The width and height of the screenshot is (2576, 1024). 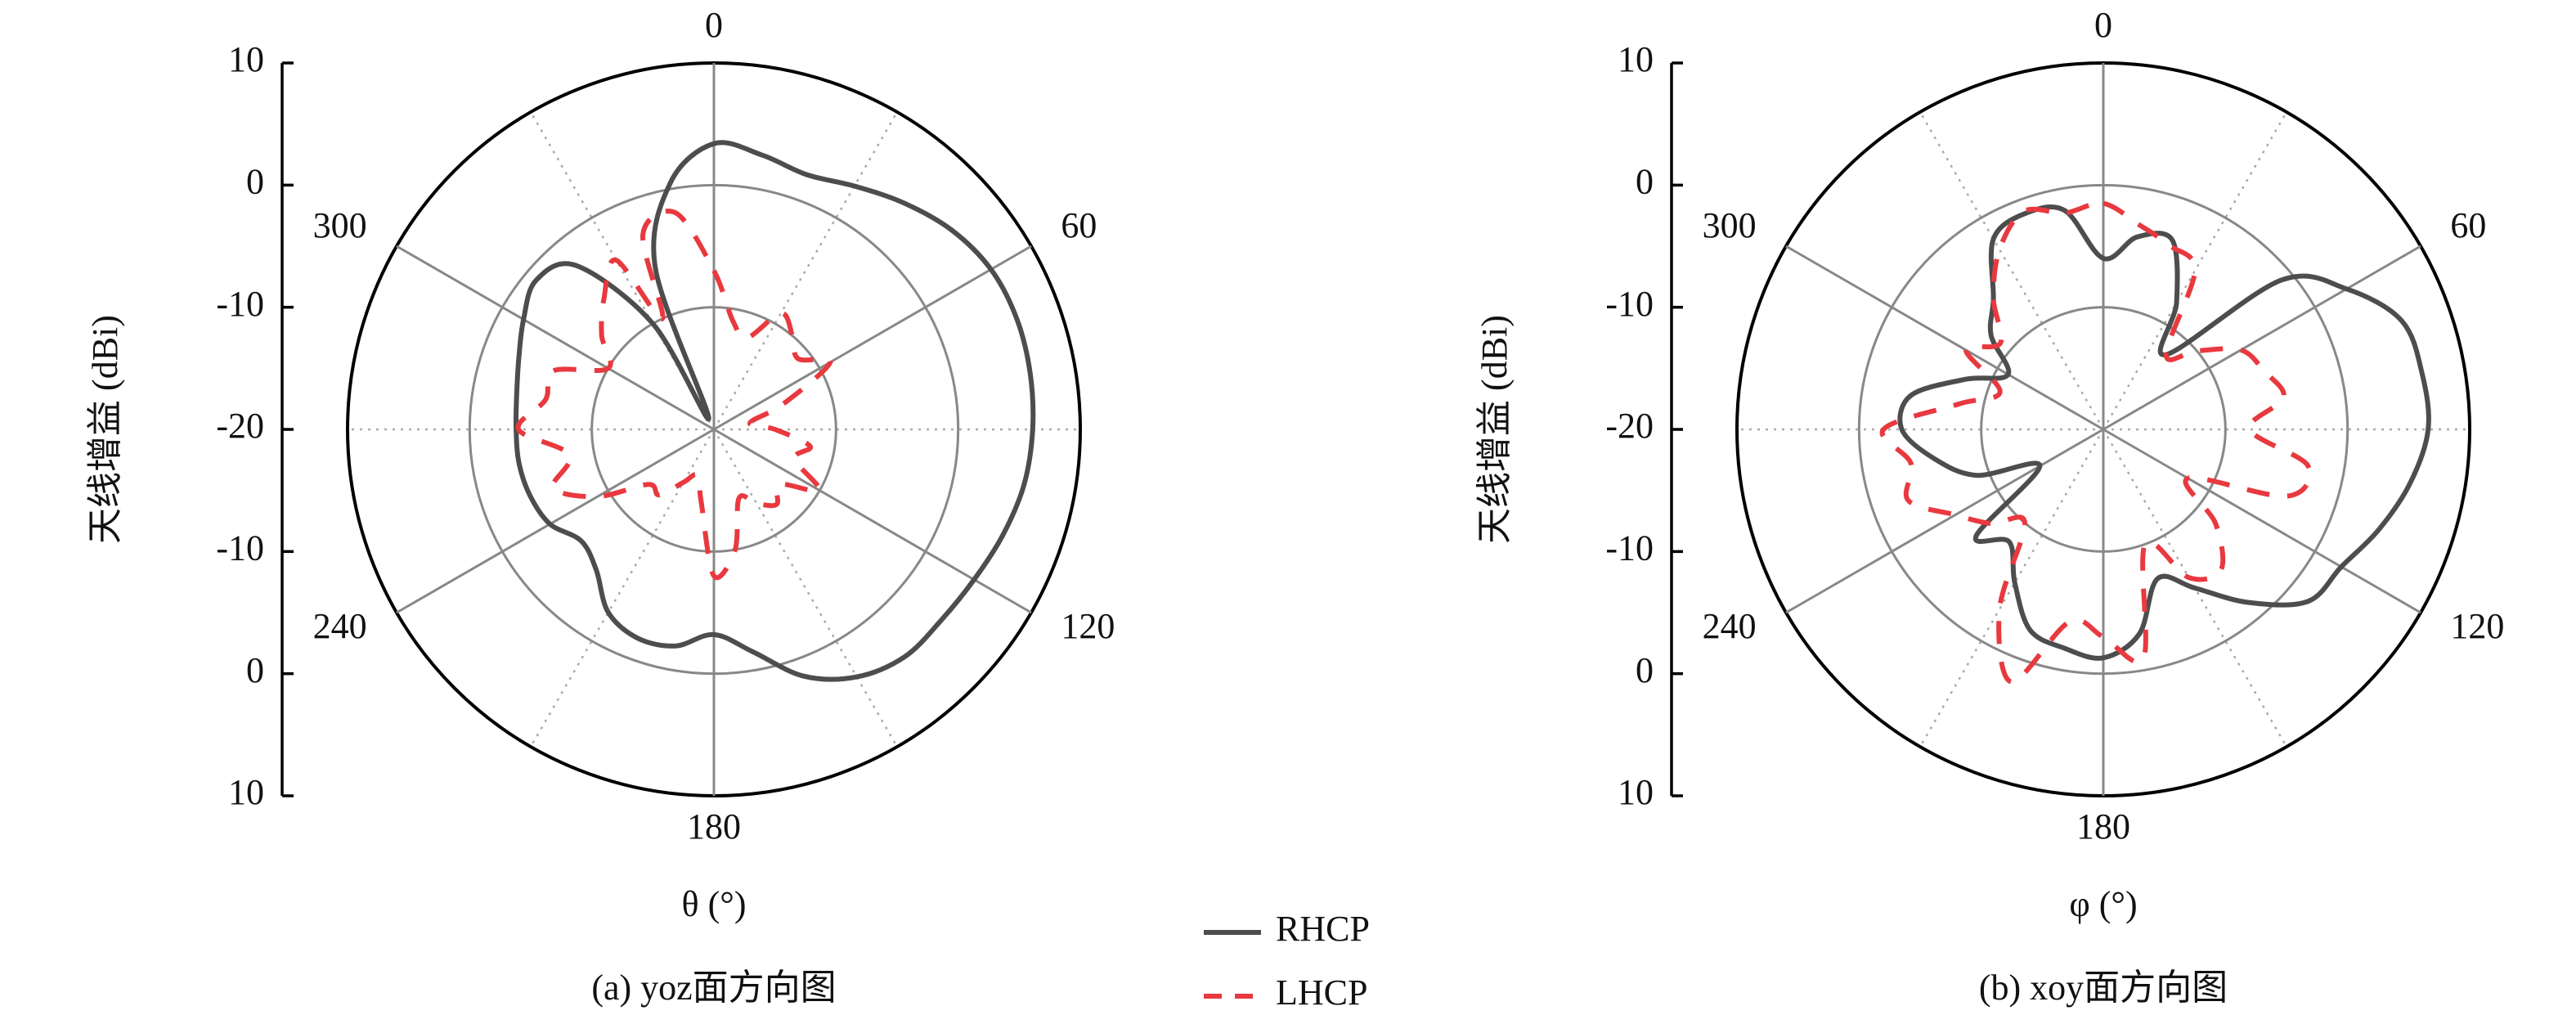 I want to click on caption: (b) xoy面方向图, so click(x=2103, y=988).